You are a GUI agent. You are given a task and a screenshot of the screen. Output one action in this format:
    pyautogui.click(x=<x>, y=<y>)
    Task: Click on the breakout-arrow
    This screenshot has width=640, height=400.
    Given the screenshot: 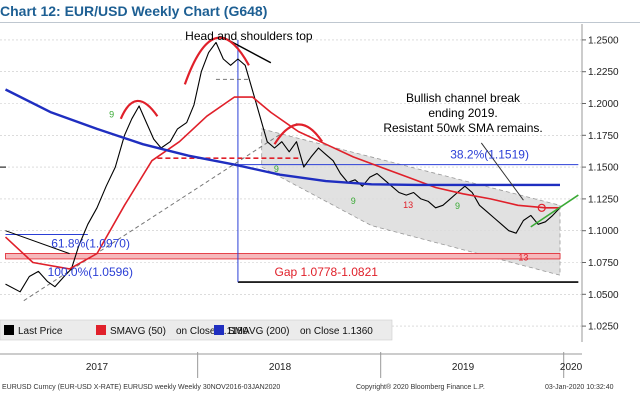 What is the action you would take?
    pyautogui.click(x=502, y=171)
    